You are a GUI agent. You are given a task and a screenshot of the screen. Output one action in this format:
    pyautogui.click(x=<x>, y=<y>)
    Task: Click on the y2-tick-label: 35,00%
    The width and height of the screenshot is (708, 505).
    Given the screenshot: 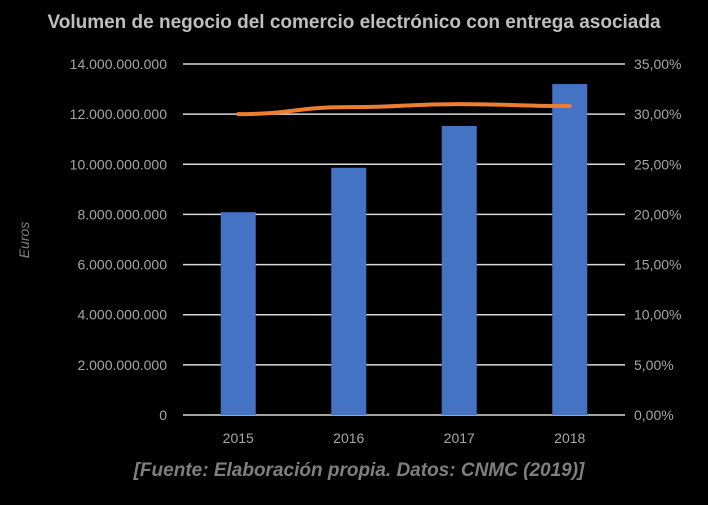 What is the action you would take?
    pyautogui.click(x=657, y=64)
    